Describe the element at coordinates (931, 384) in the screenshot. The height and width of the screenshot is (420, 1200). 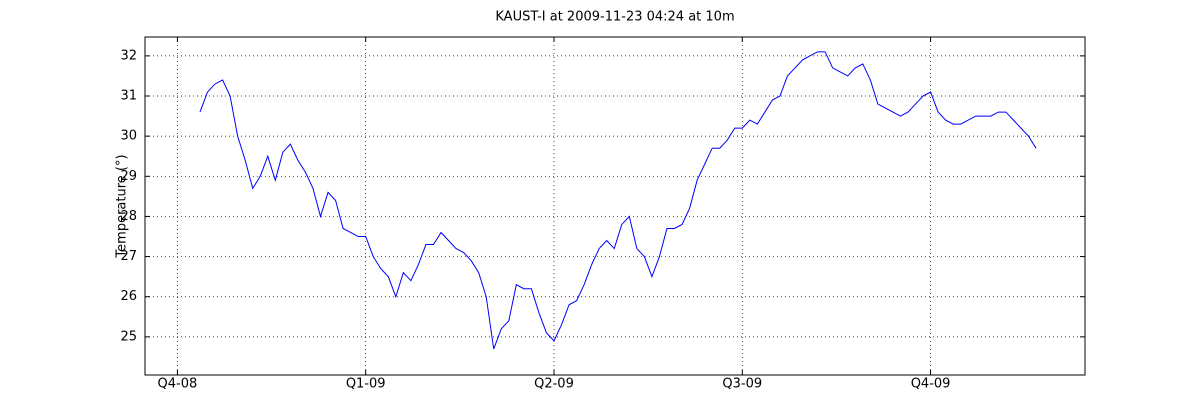
I see `x-tick-label: Q4-09` at that location.